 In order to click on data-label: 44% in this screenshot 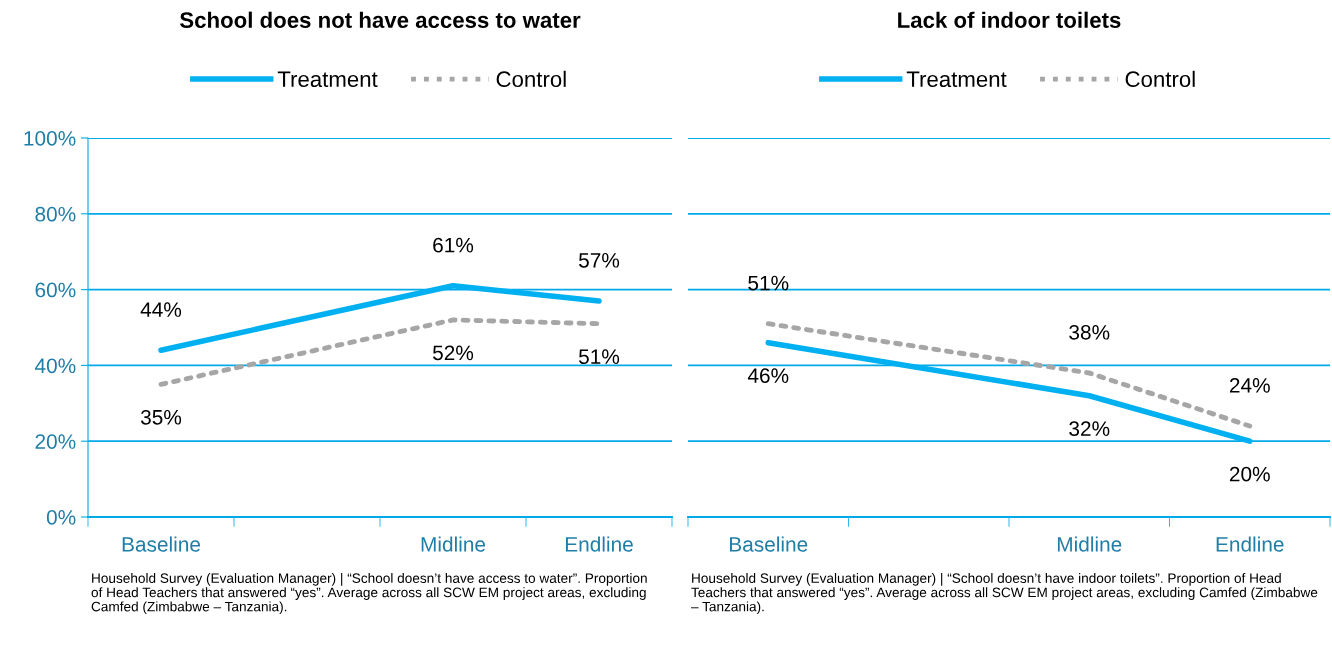, I will do `click(161, 309)`.